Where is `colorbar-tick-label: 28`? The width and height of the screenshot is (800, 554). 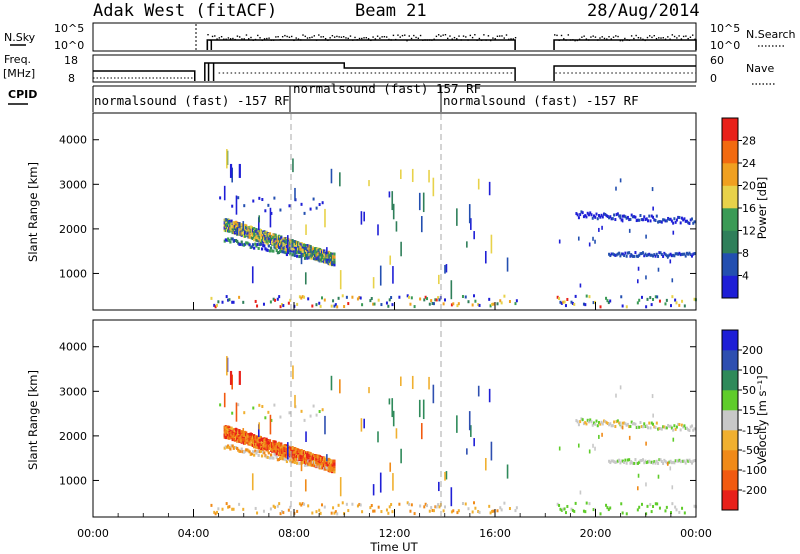
colorbar-tick-label: 28 is located at coordinates (749, 141).